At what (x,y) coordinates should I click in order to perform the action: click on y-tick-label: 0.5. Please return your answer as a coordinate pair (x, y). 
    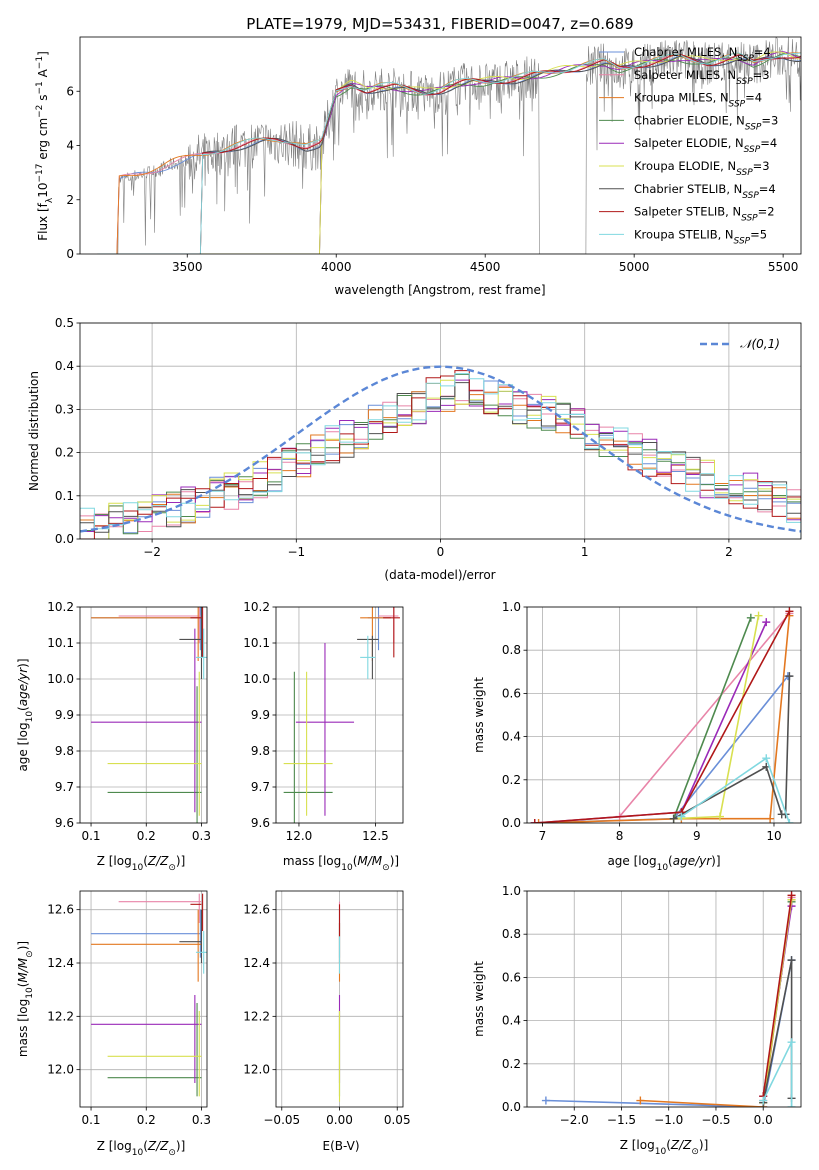
    Looking at the image, I should click on (64, 323).